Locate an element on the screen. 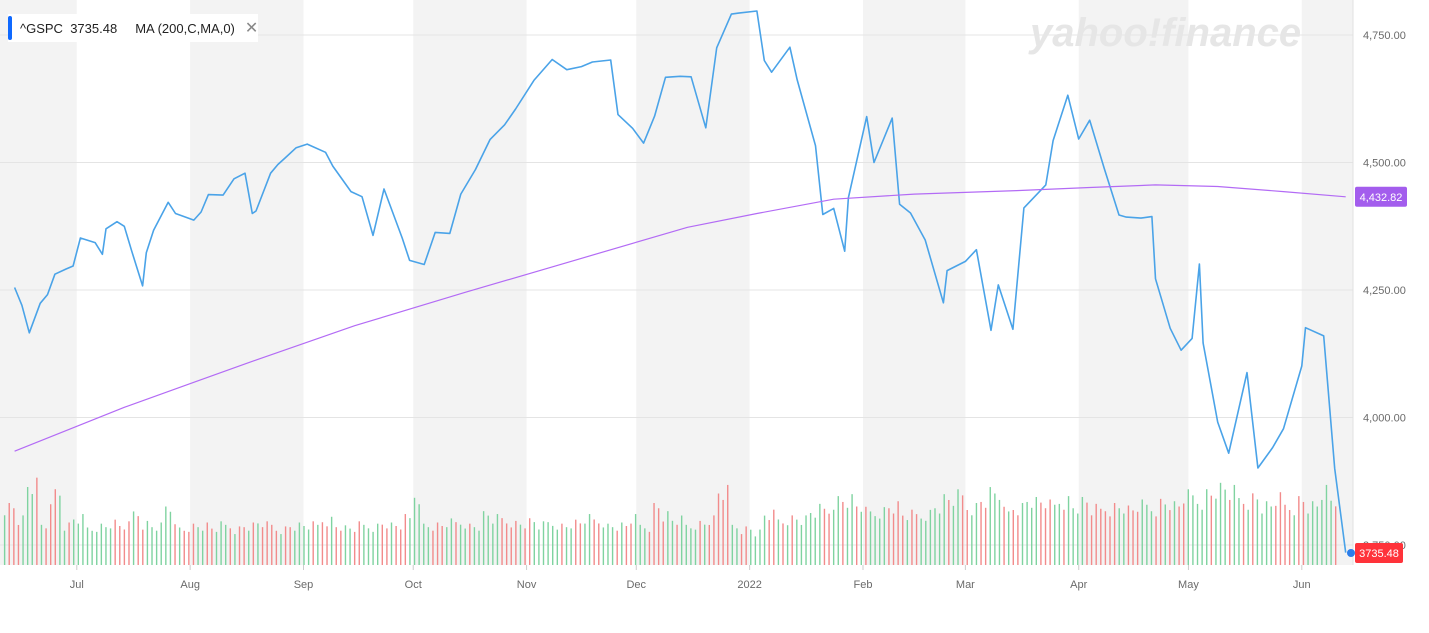 Image resolution: width=1429 pixels, height=633 pixels. y-tick-label: 4,250.00 is located at coordinates (1384, 291).